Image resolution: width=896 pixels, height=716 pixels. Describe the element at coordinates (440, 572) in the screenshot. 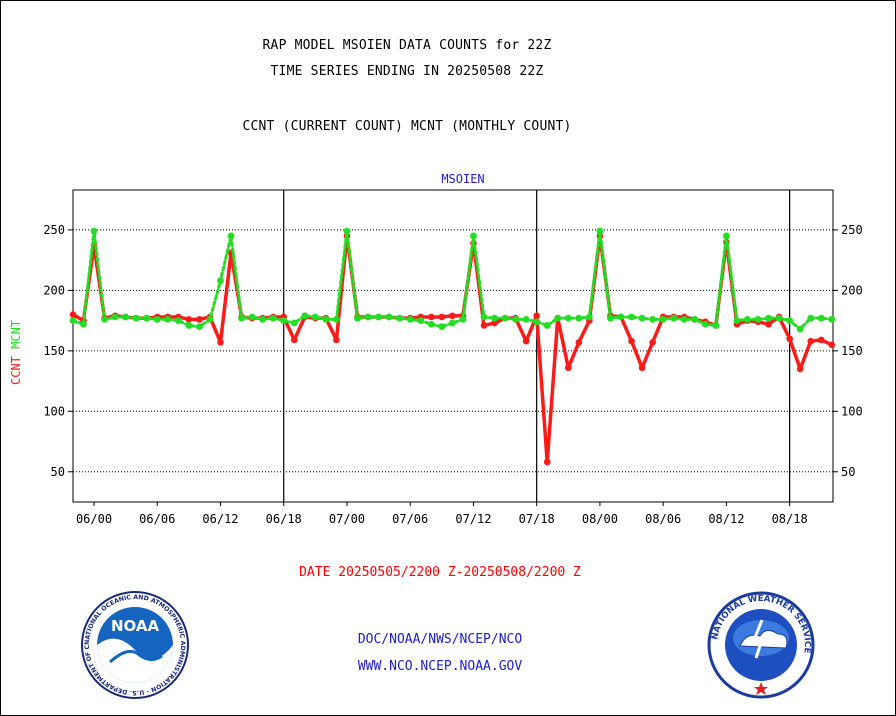

I see `date-range-label: DATE 20250505/2200 Z-20250508/2200 Z` at that location.